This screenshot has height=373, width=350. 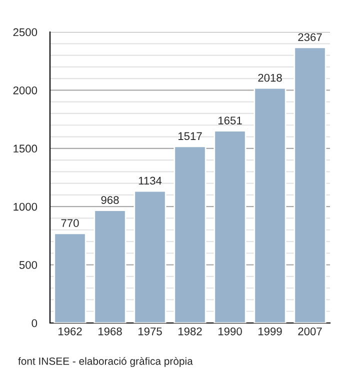 I want to click on x-tick-label: 1968, so click(x=110, y=331).